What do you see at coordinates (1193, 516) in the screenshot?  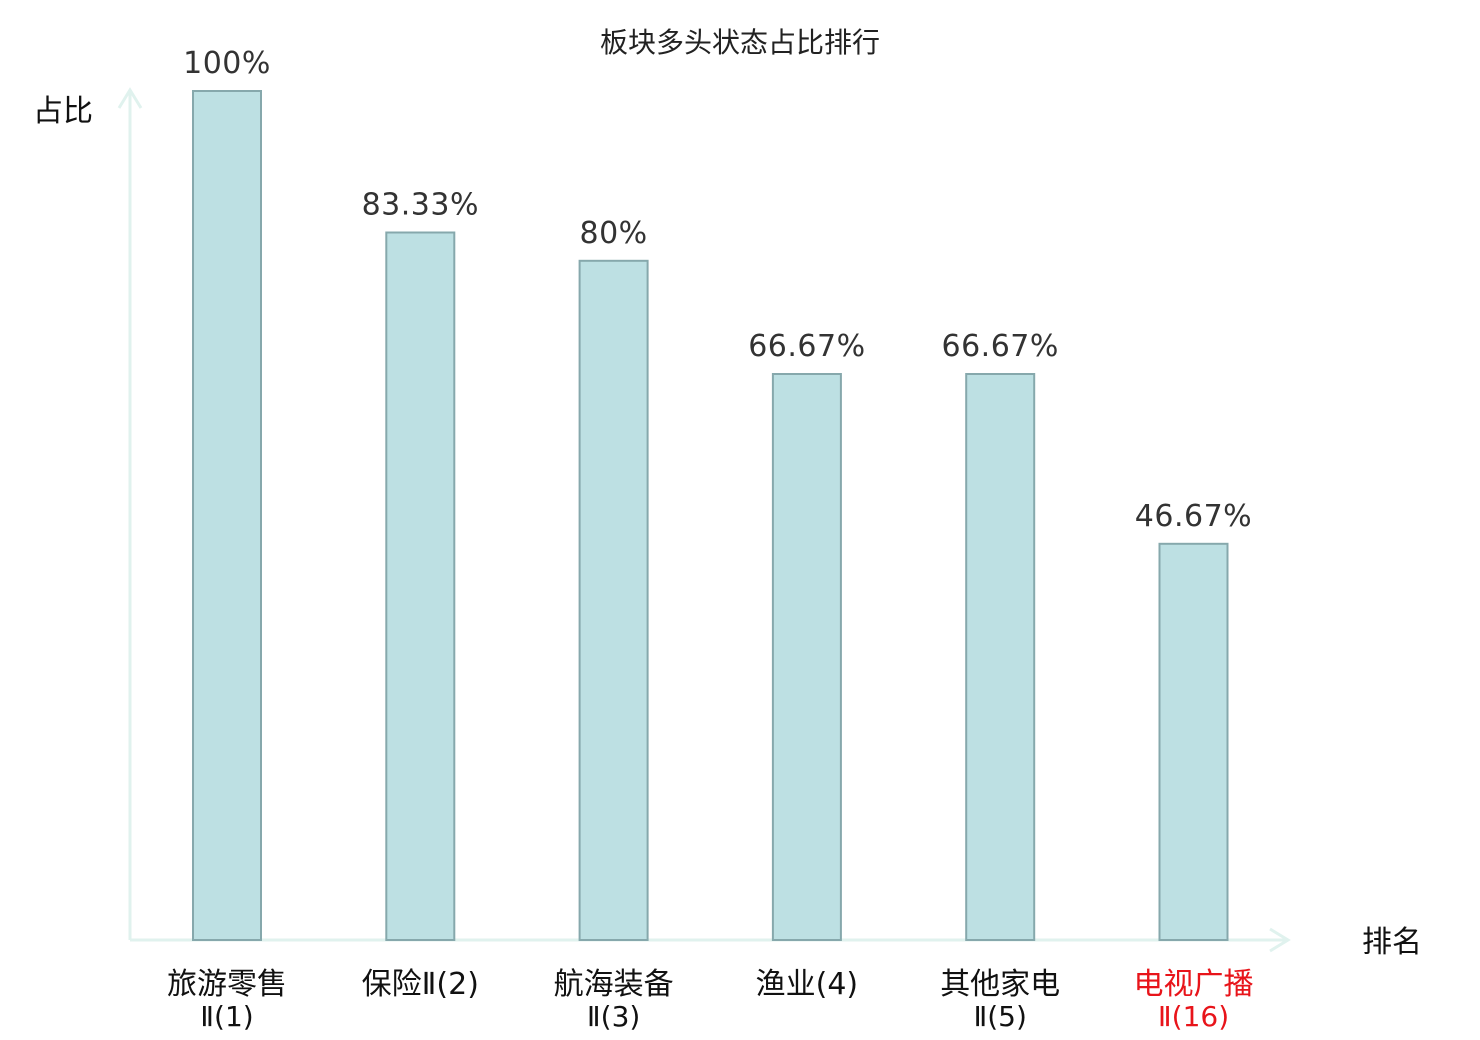 I see `value-label-6: 46.67%` at bounding box center [1193, 516].